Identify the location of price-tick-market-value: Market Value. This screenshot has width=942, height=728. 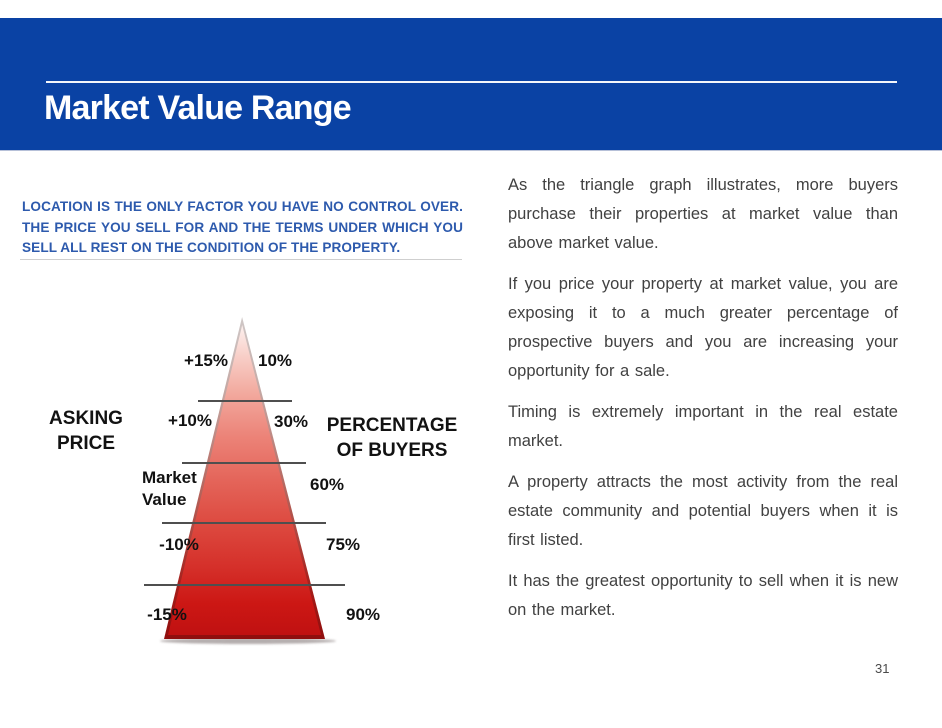
(169, 488).